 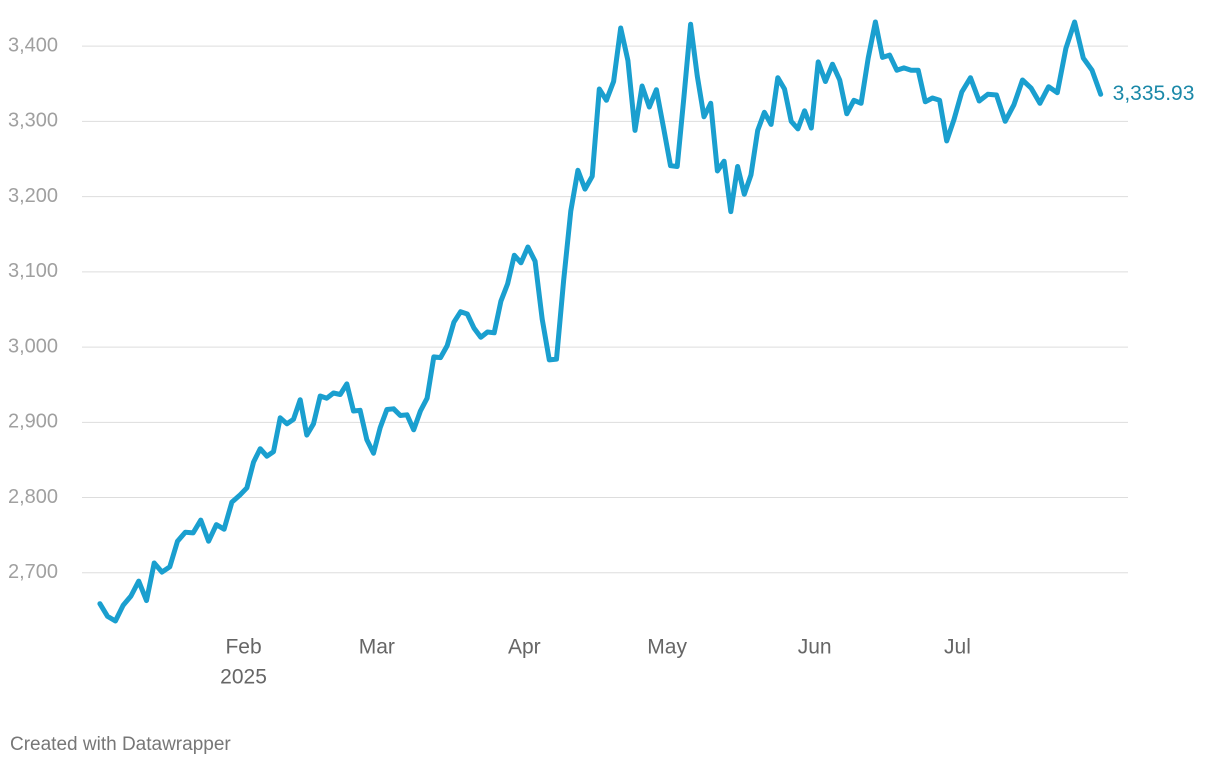 I want to click on x-tick-label: Jun, so click(x=815, y=647).